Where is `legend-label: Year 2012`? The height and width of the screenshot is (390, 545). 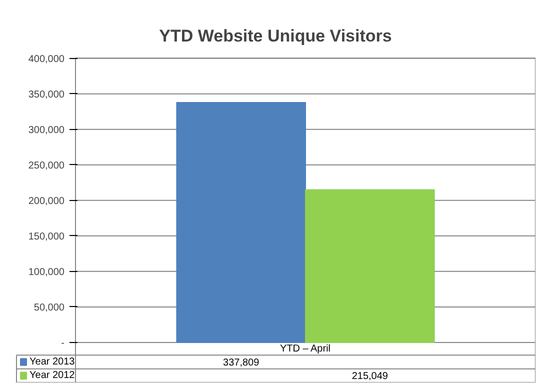
legend-label: Year 2012 is located at coordinates (53, 376).